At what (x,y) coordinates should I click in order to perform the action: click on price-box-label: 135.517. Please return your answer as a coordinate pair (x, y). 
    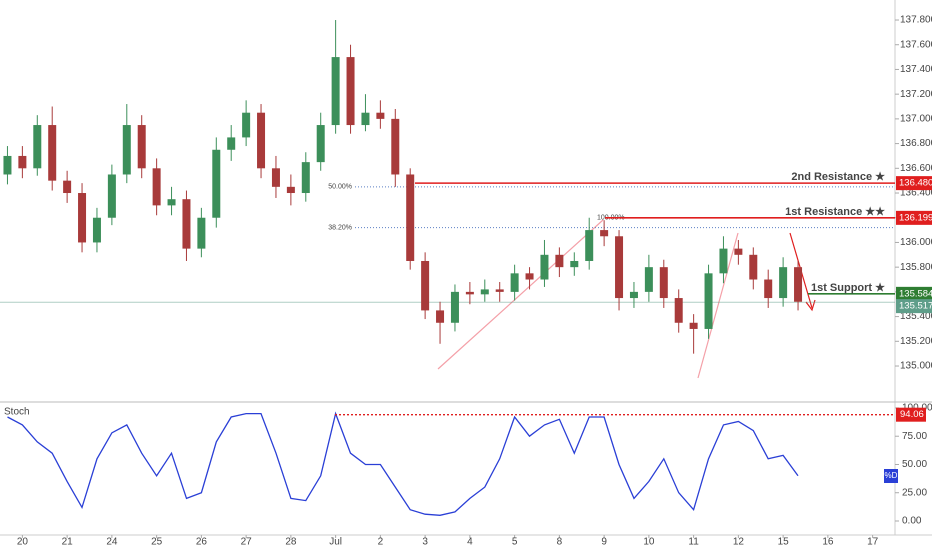
    Looking at the image, I should click on (915, 306).